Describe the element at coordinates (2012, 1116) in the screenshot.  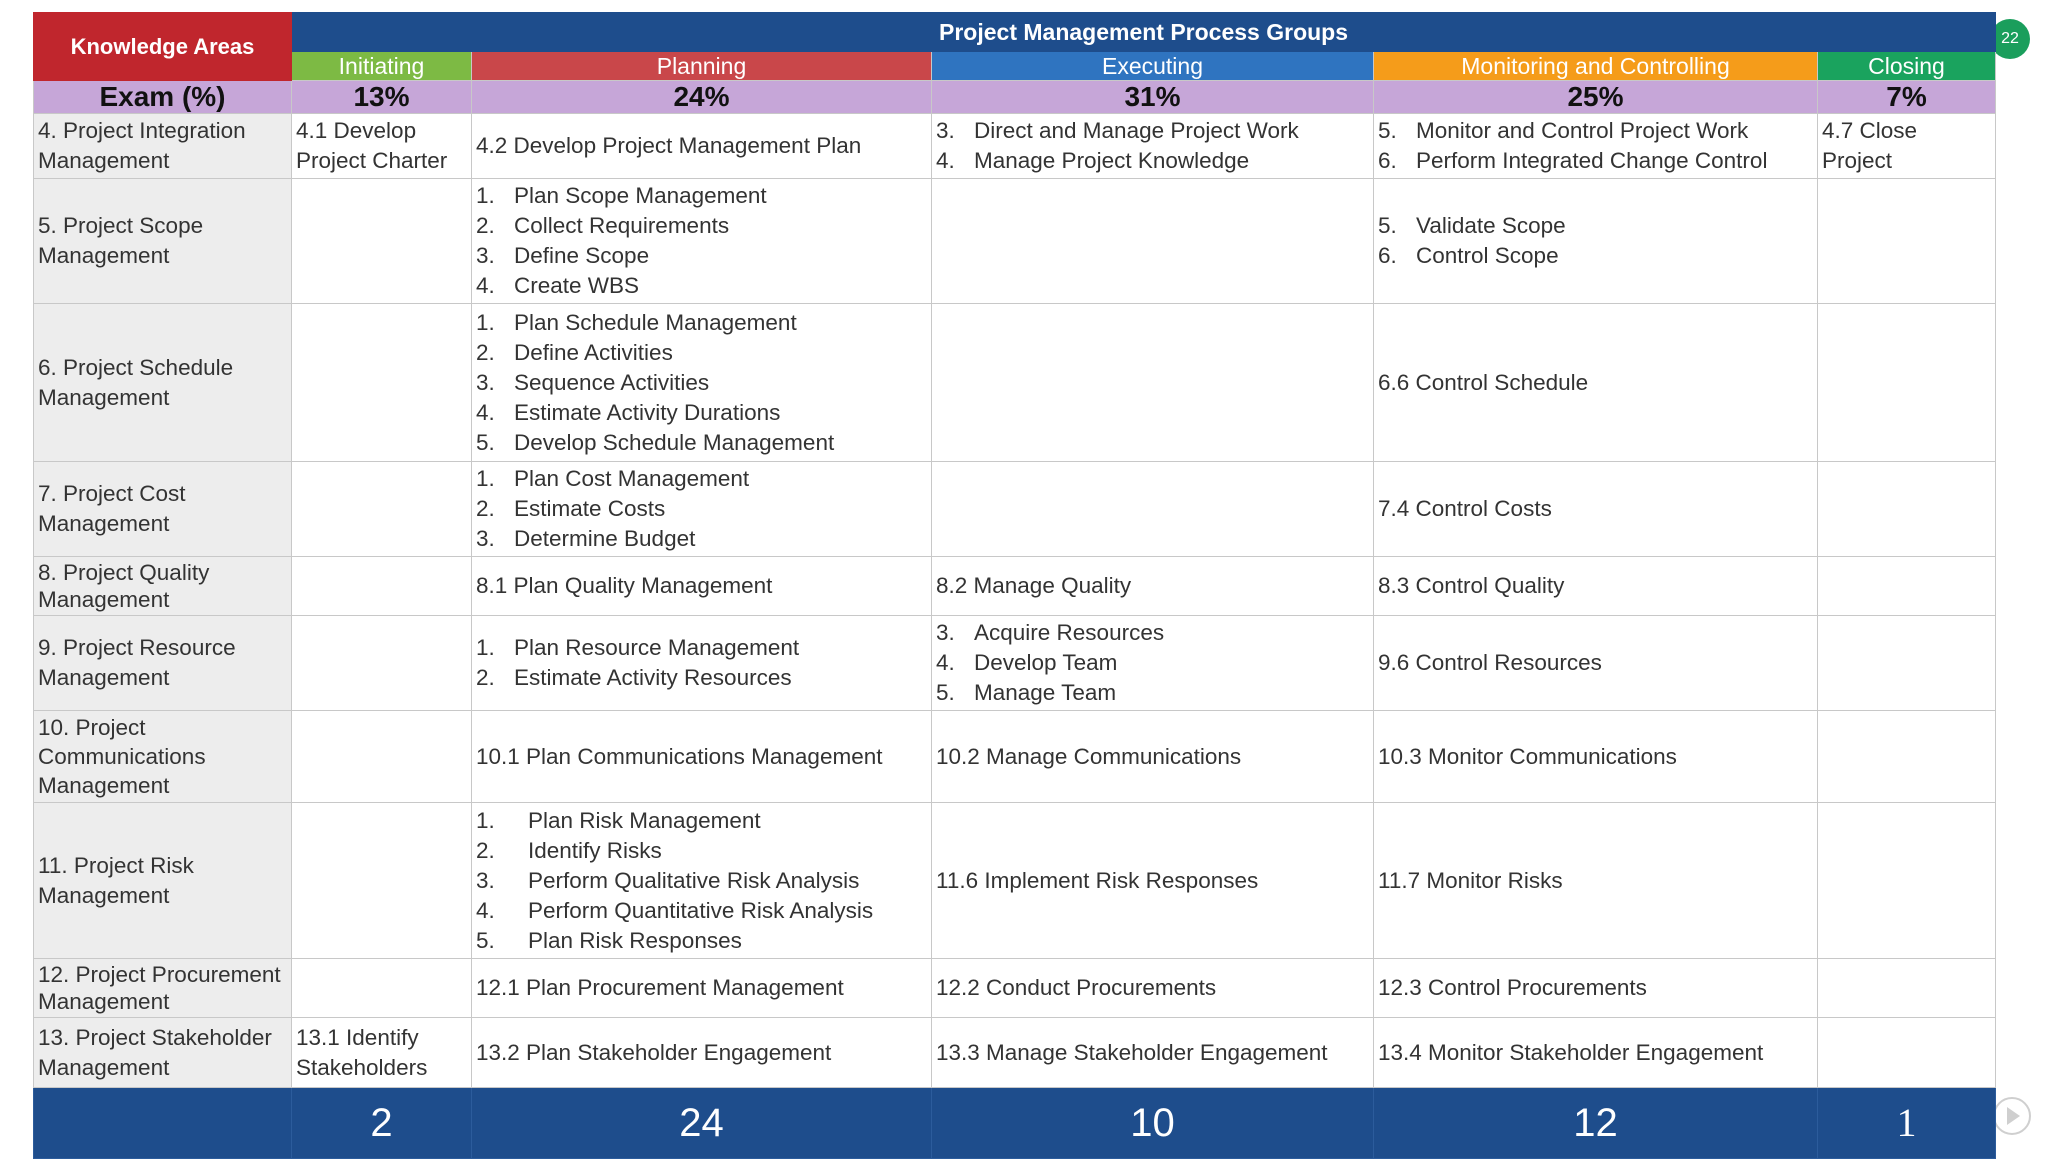
I see `play-icon` at that location.